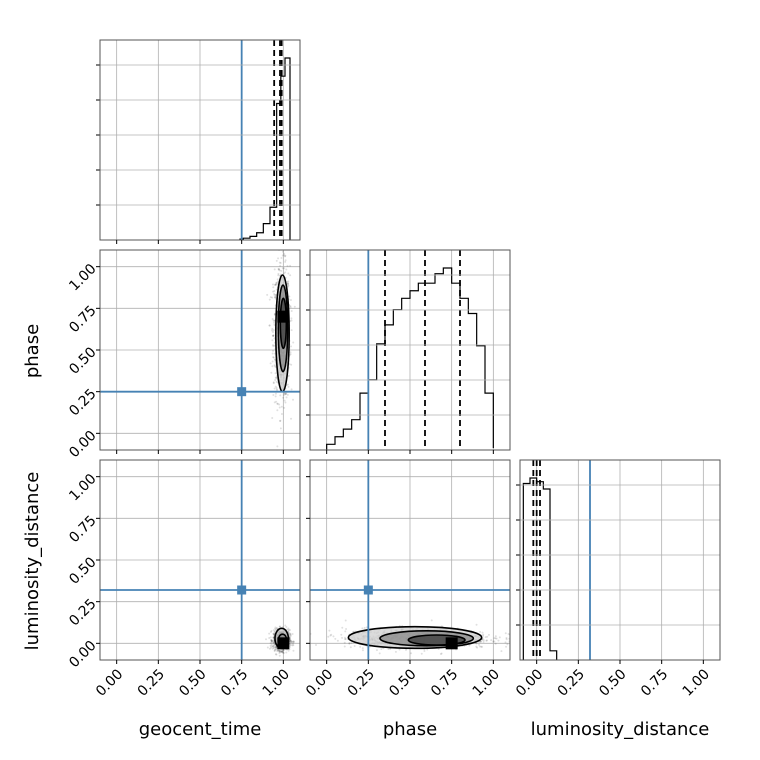  Describe the element at coordinates (410, 729) in the screenshot. I see `x-axis-label-phase: phase` at that location.